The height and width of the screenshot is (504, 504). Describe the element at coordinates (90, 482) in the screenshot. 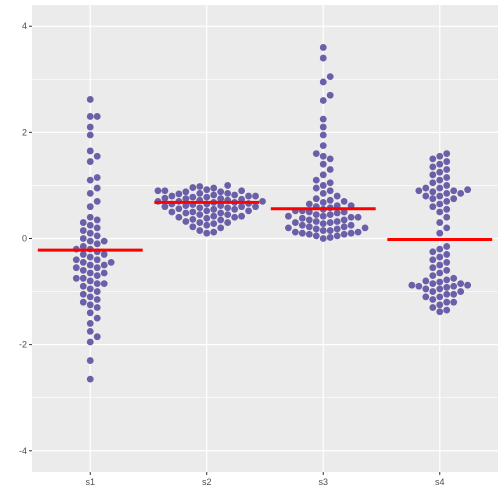

I see `x-tick-label-s1: s1` at that location.